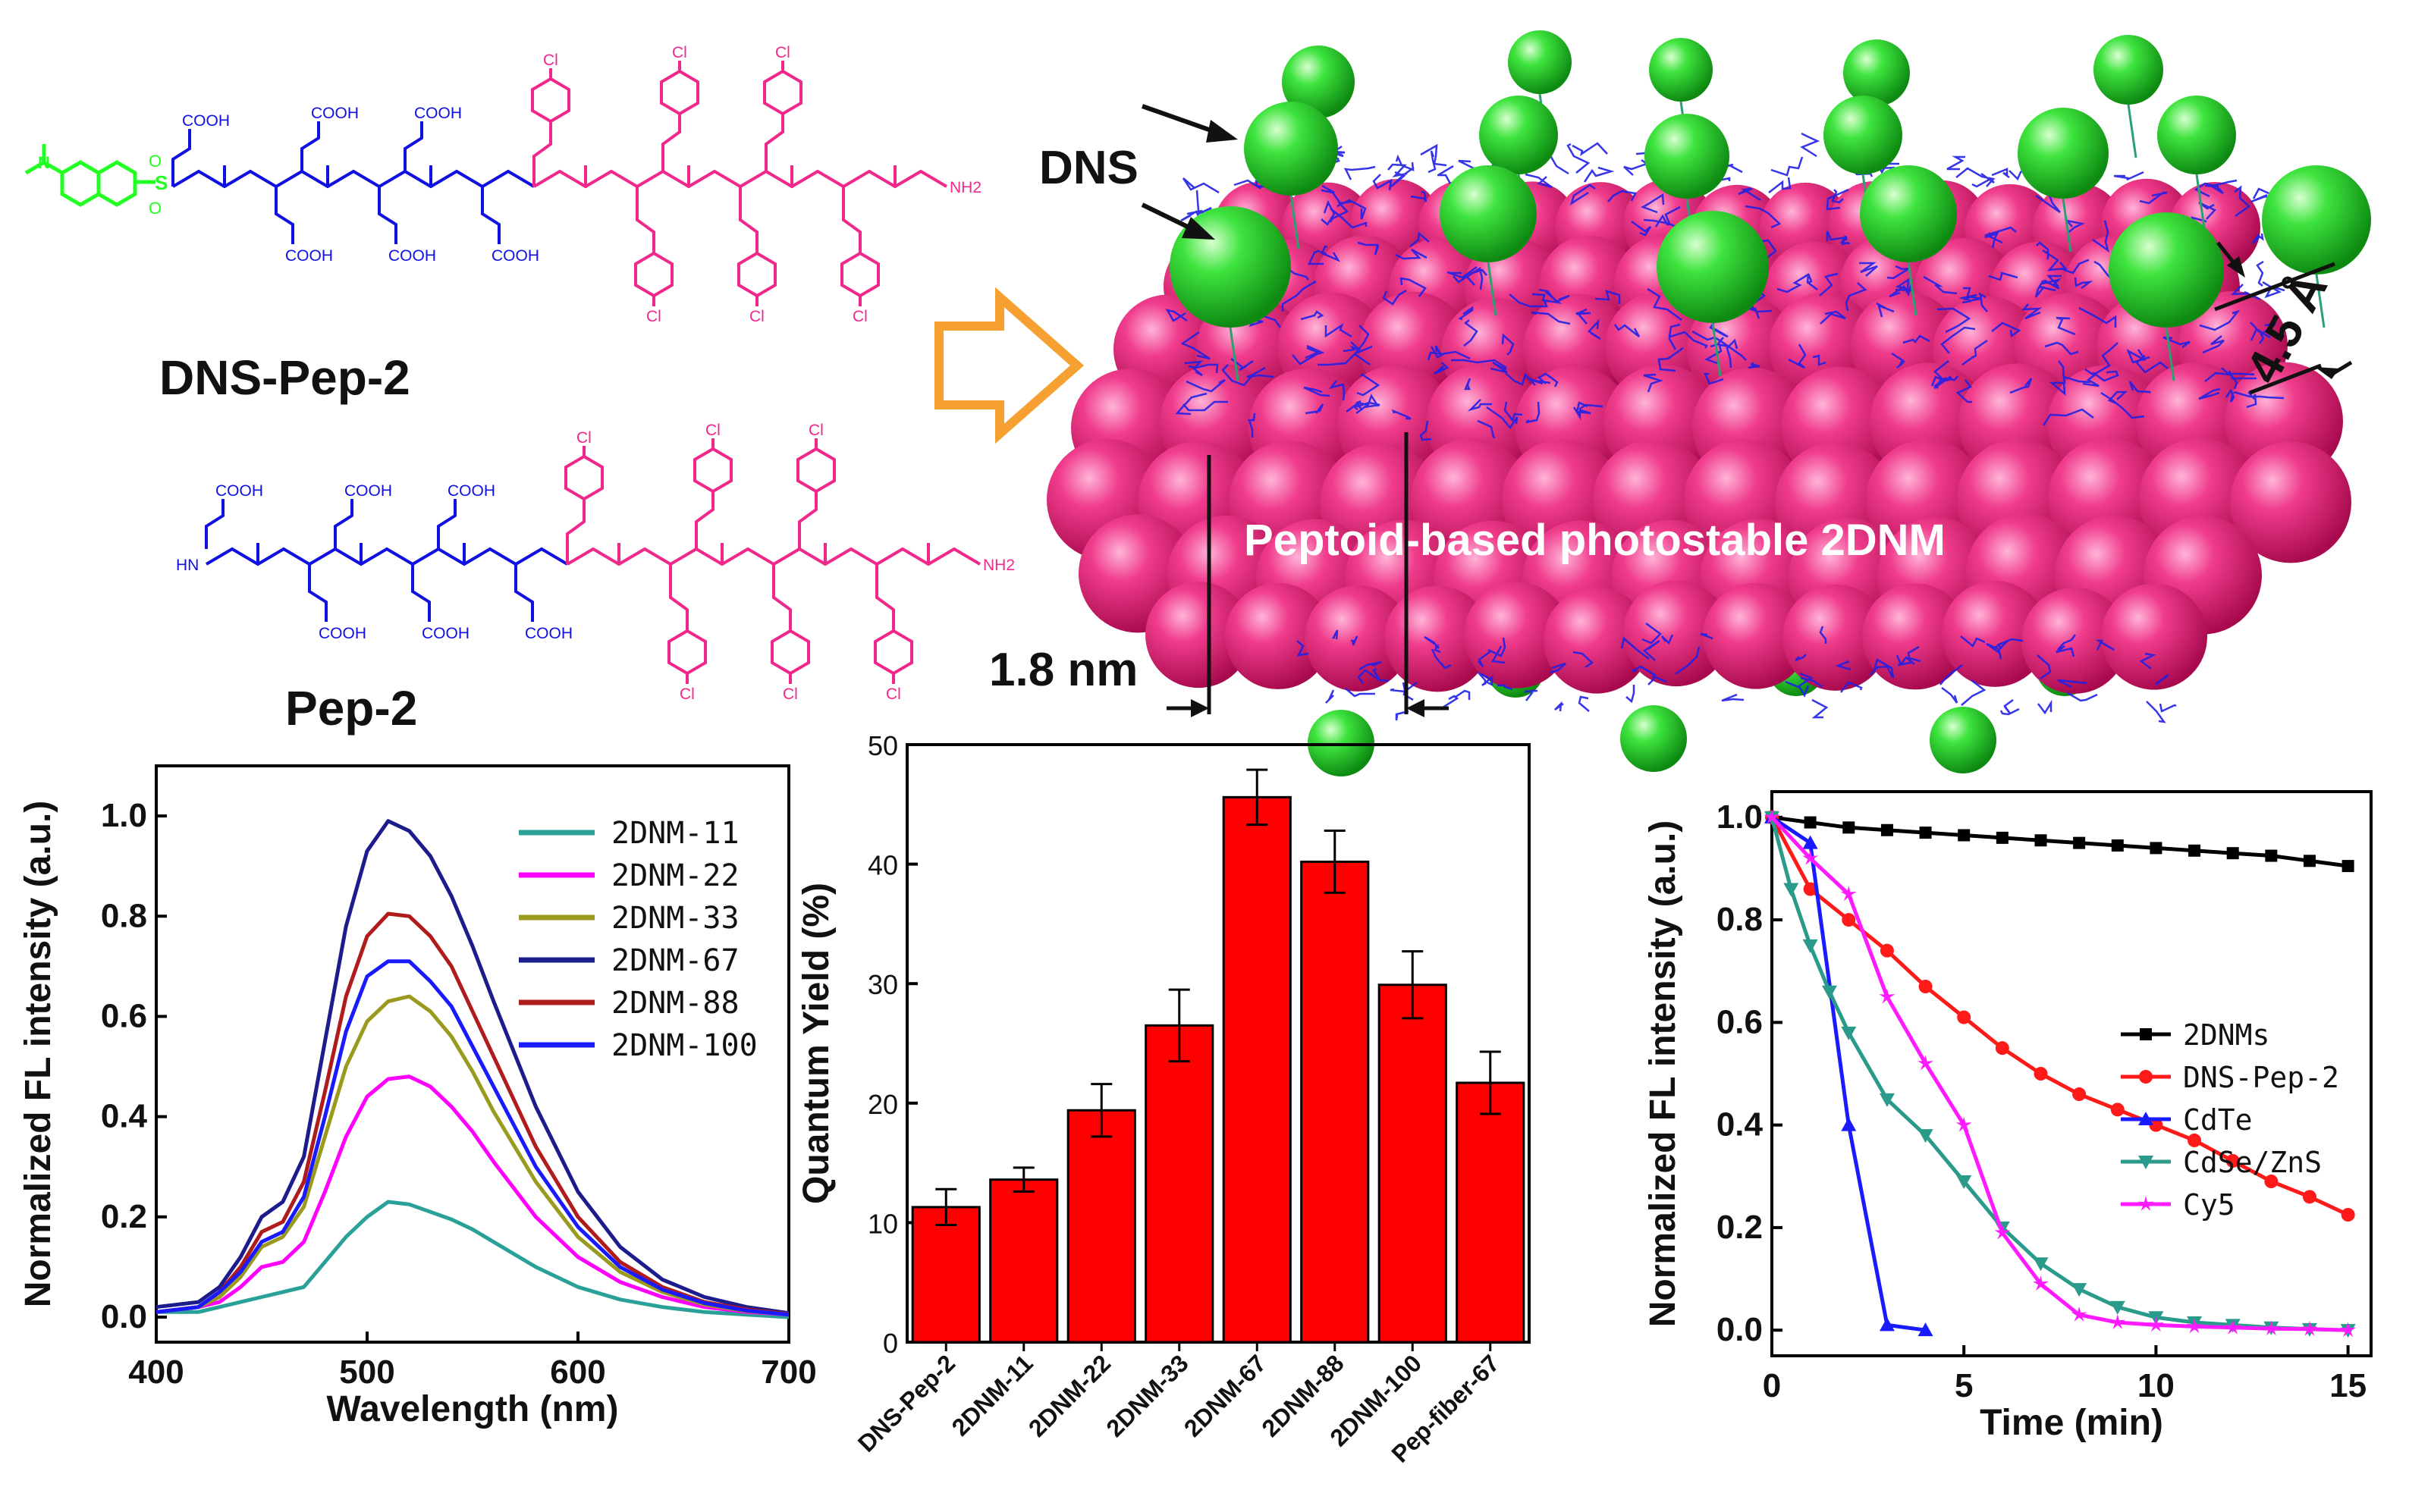 Image resolution: width=2409 pixels, height=1512 pixels. Describe the element at coordinates (2059, 1074) in the screenshot. I see `series-line-Cy5` at that location.